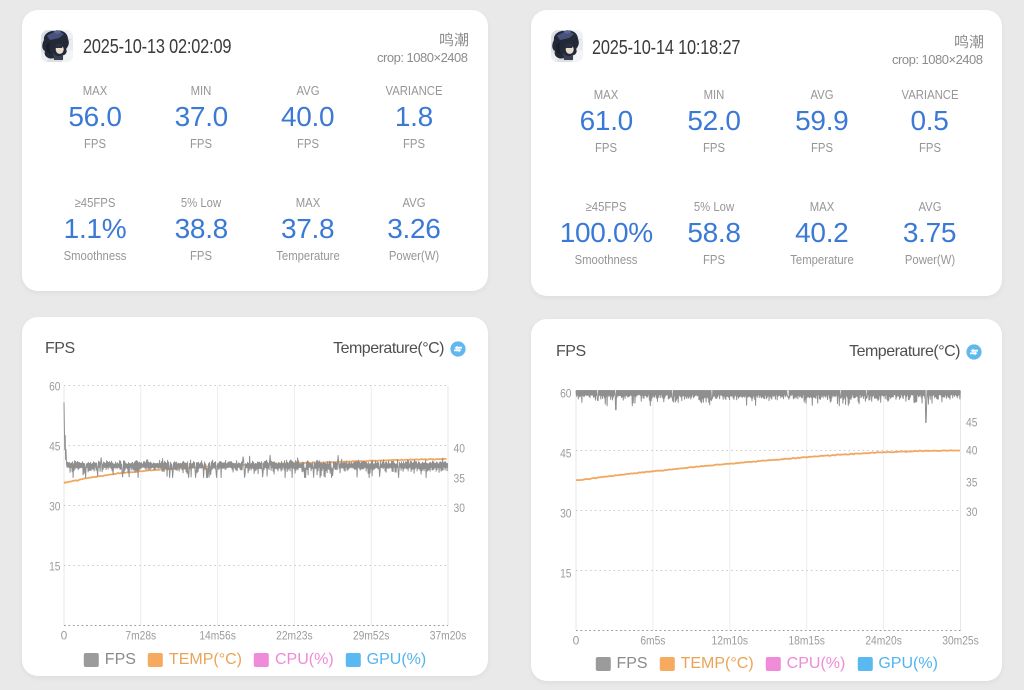 The height and width of the screenshot is (690, 1024). Describe the element at coordinates (730, 641) in the screenshot. I see `svg-text: 12m10s` at that location.